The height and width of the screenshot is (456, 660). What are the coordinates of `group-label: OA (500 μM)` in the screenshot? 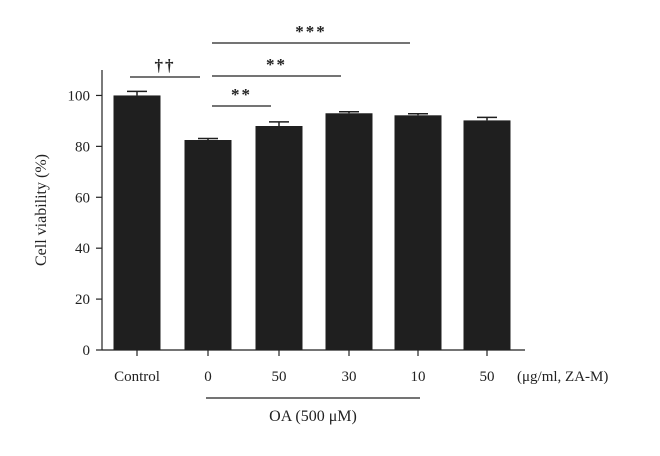 It's located at (313, 416).